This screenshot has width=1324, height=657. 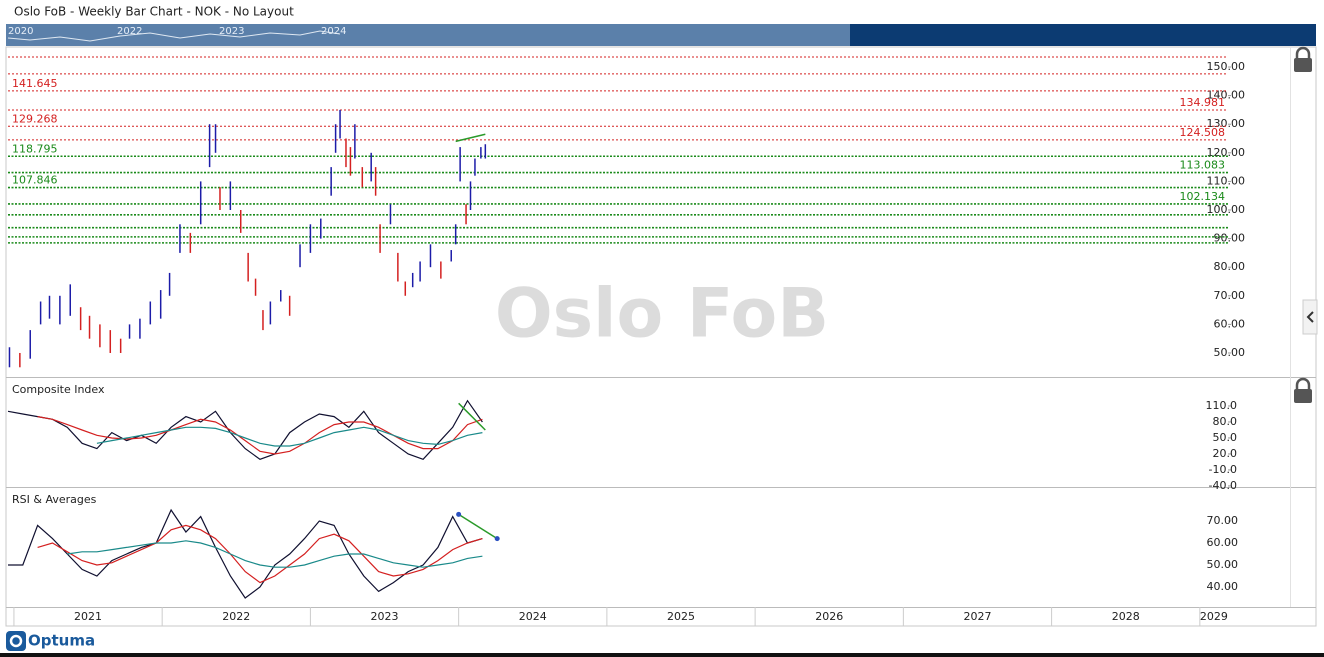 I want to click on x-tick-label: 2024, so click(x=533, y=616).